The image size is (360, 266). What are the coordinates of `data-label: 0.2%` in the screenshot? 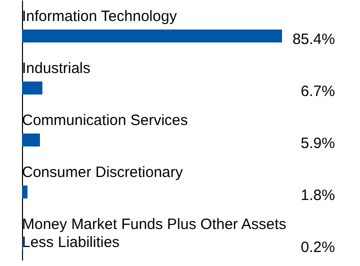 It's located at (317, 247).